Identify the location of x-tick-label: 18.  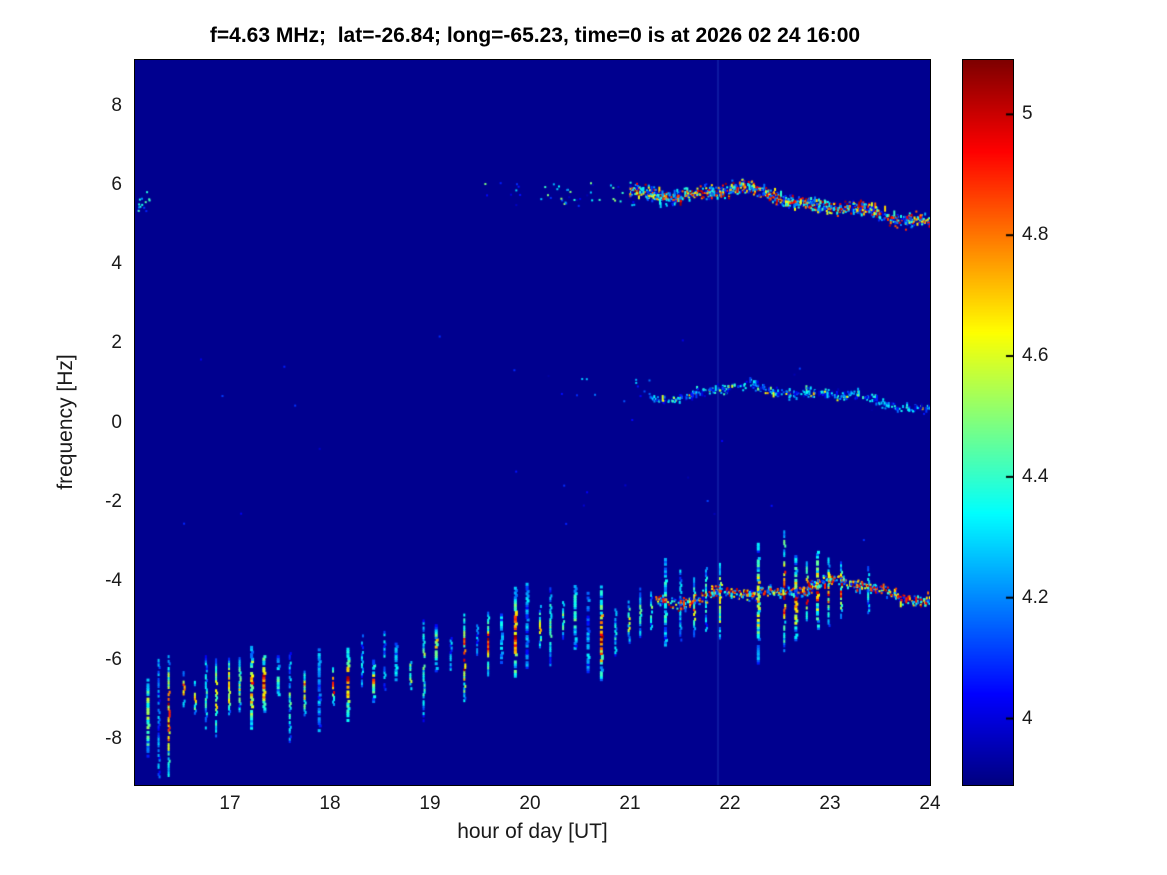
(330, 803).